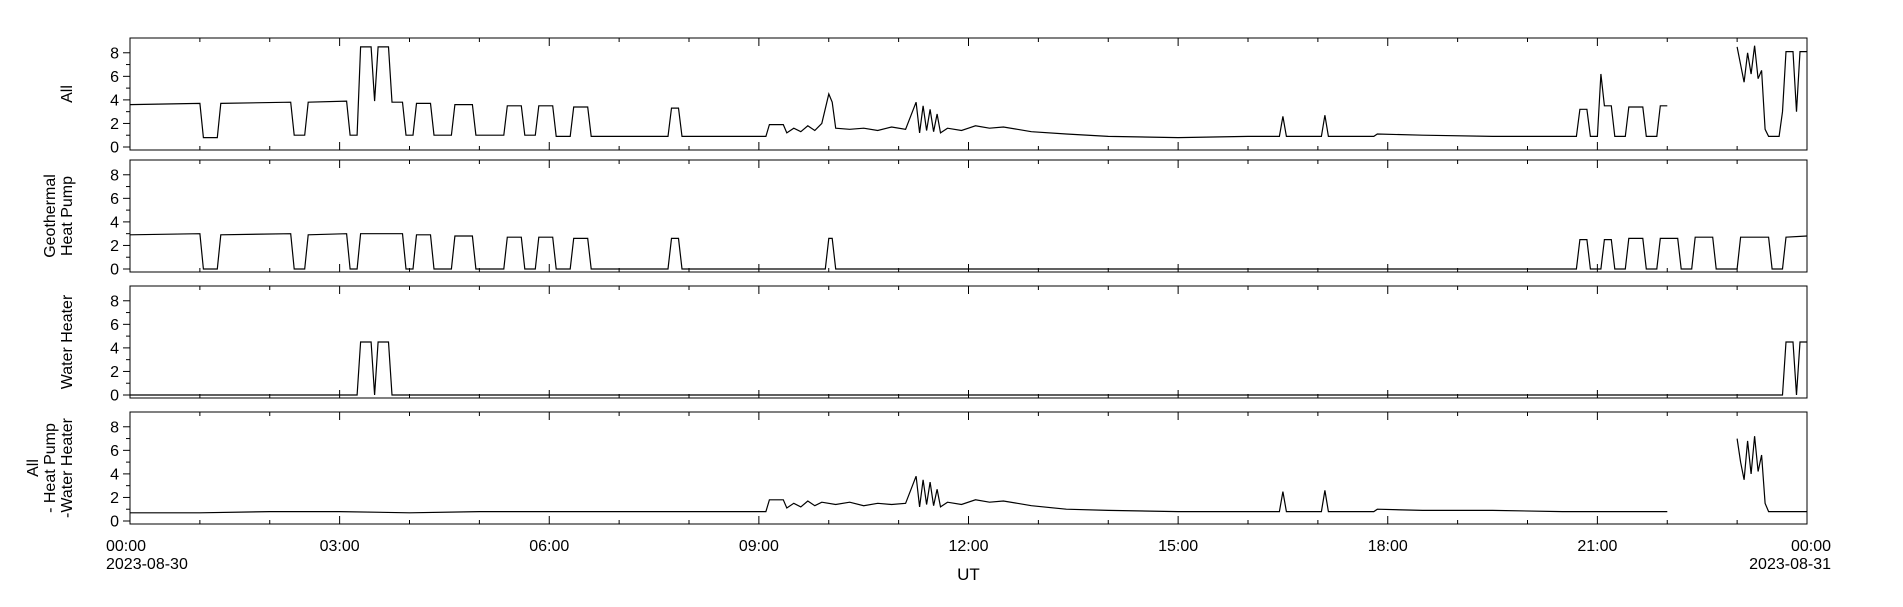 Image resolution: width=1903 pixels, height=607 pixels. I want to click on x-tick-label: 18:00, so click(1388, 546).